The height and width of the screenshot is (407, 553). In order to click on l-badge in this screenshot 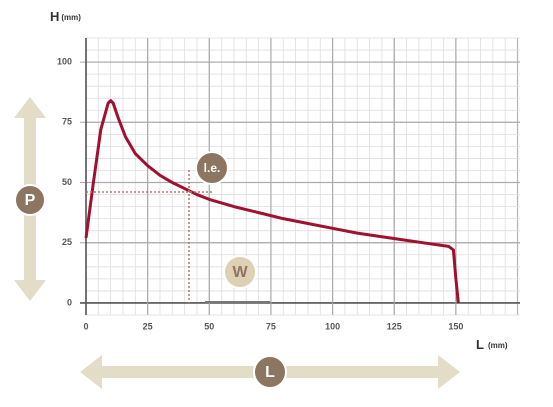, I will do `click(270, 372)`.